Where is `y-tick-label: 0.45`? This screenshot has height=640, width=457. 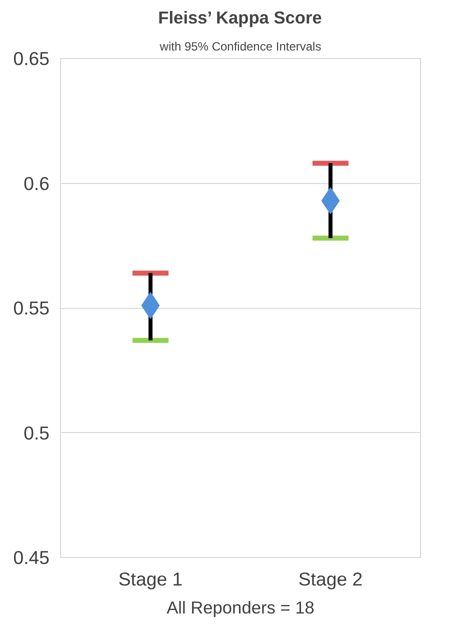
y-tick-label: 0.45 is located at coordinates (31, 557).